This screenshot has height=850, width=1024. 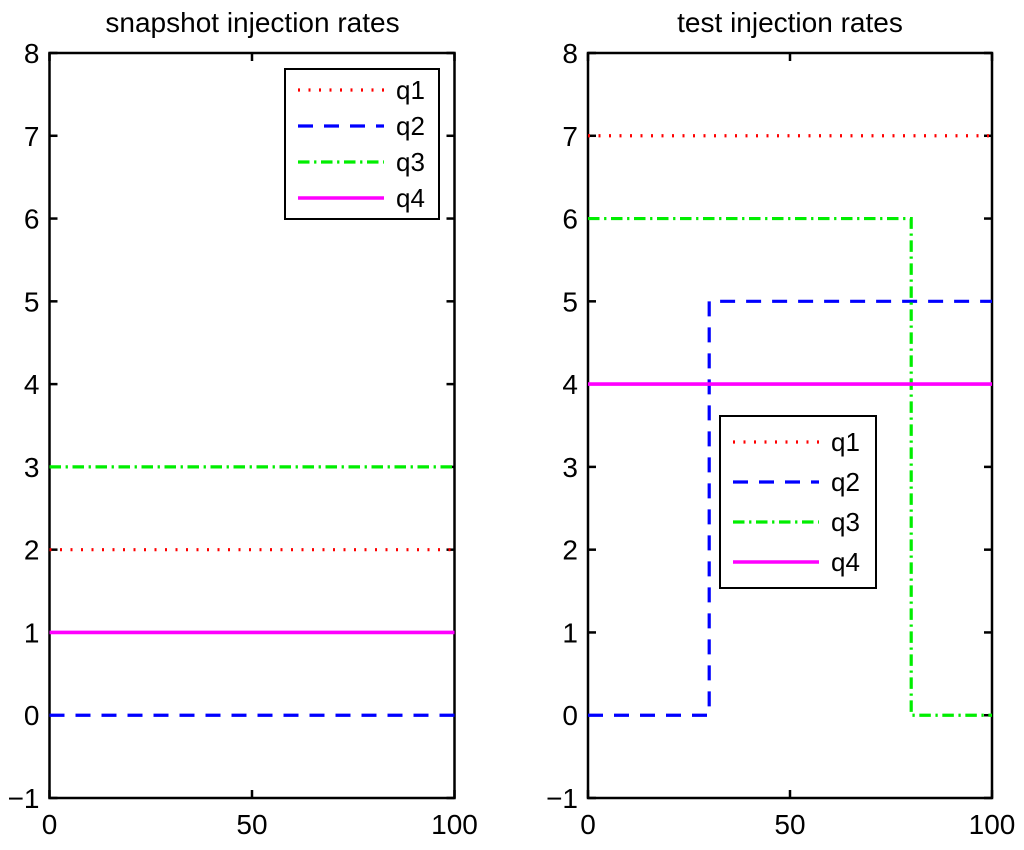 What do you see at coordinates (570, 301) in the screenshot?
I see `right-y-tick-label: 5` at bounding box center [570, 301].